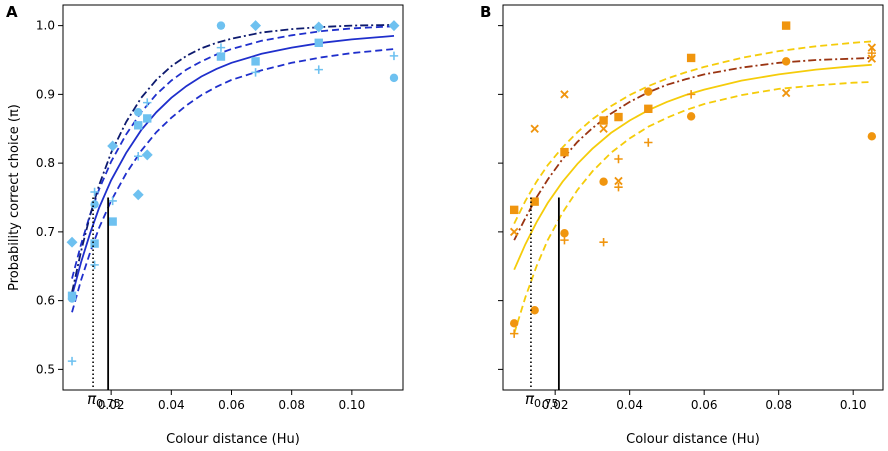  What do you see at coordinates (351, 405) in the screenshot?
I see `panel-a-x-tick-label: 0.10` at bounding box center [351, 405].